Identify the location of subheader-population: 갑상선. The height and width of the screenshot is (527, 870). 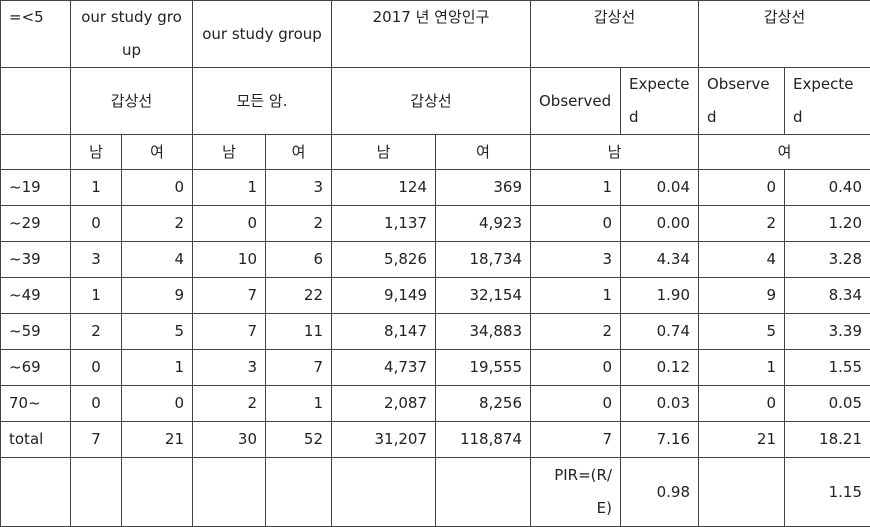
(431, 101).